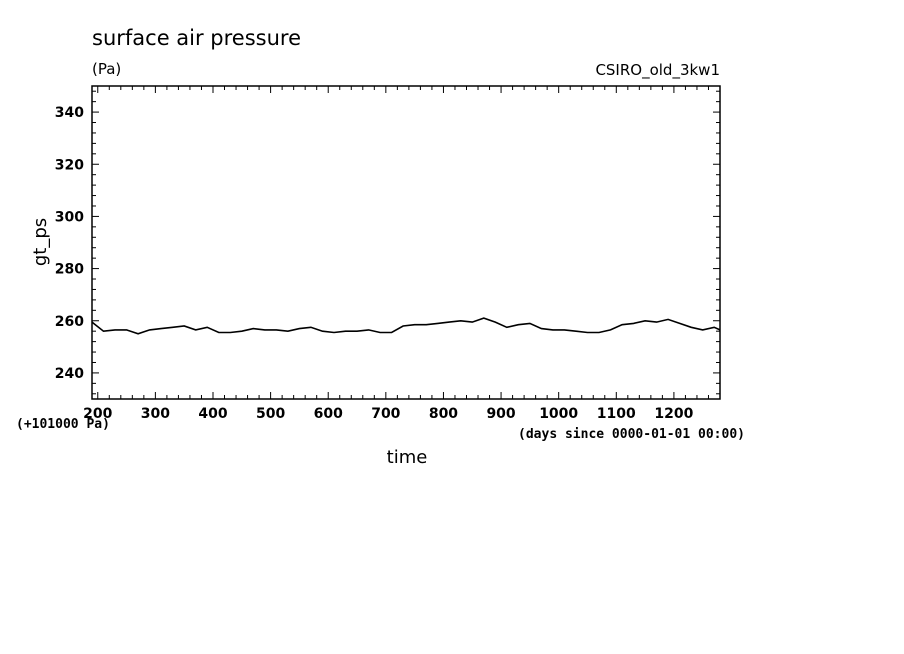 The width and height of the screenshot is (904, 654). Describe the element at coordinates (97, 414) in the screenshot. I see `x-tick-label: 200` at that location.